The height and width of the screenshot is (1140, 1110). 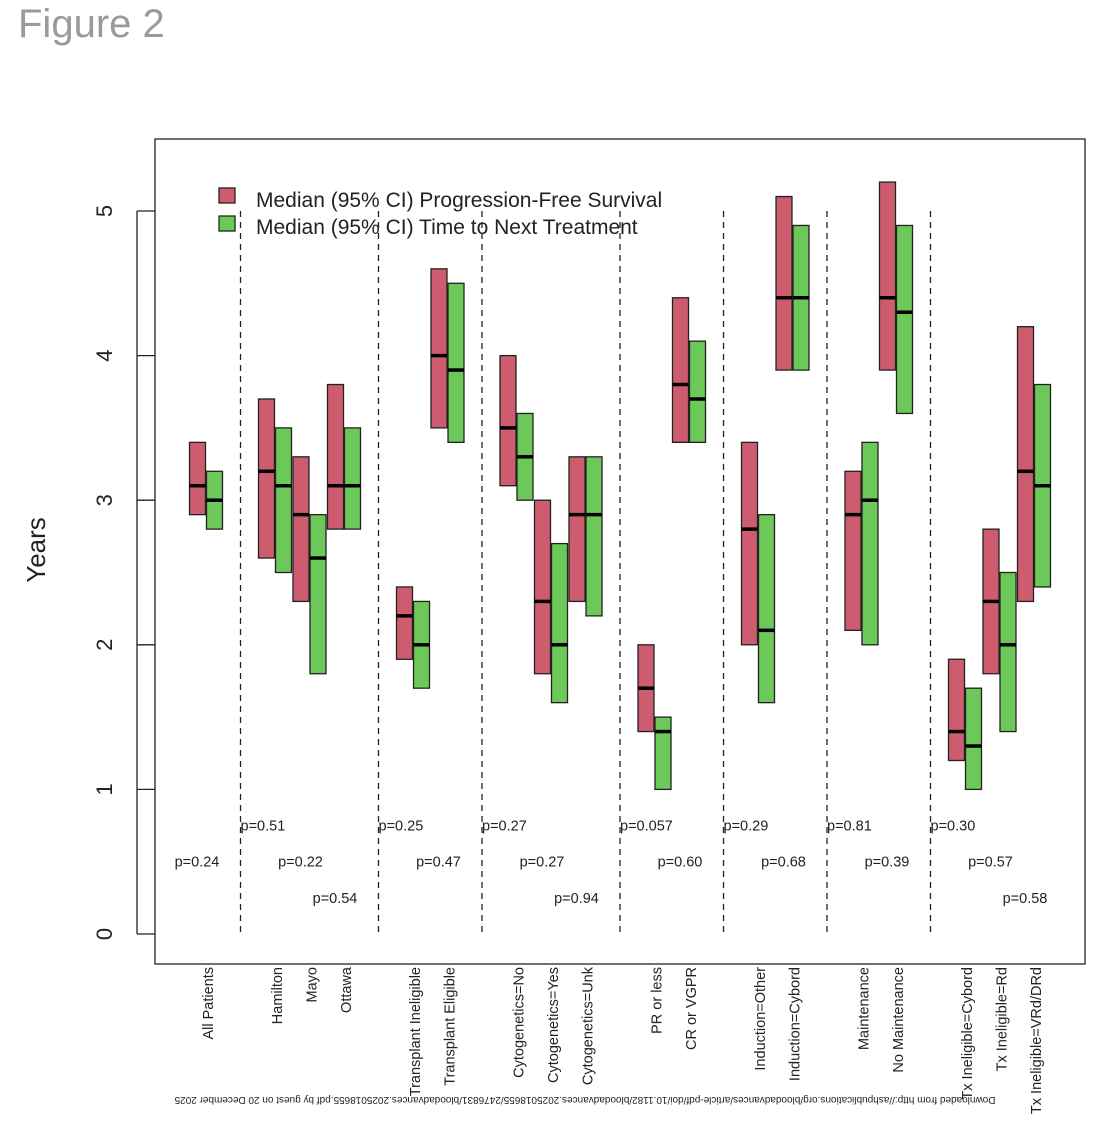 What do you see at coordinates (887, 863) in the screenshot?
I see `p-value-label: p=0.39` at bounding box center [887, 863].